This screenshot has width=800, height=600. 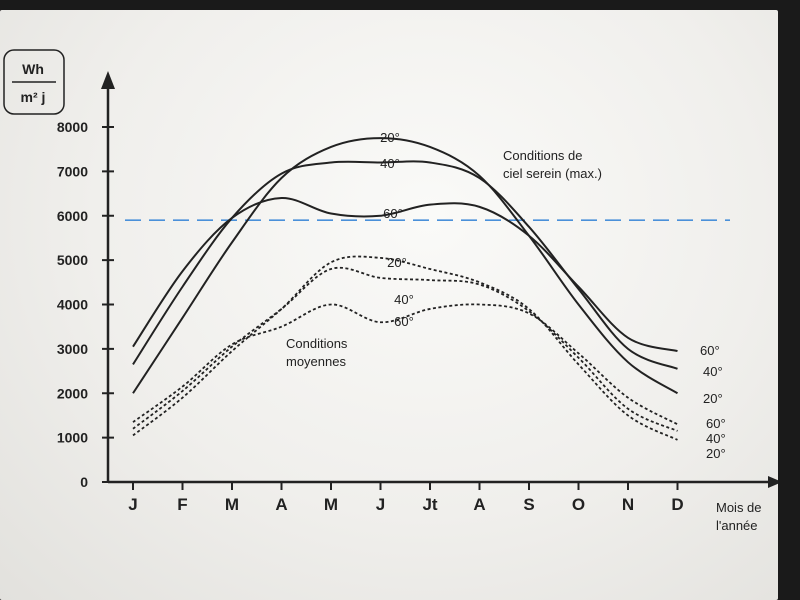 What do you see at coordinates (552, 173) in the screenshot?
I see `annotation-serein-line2: ciel serein (max.)` at bounding box center [552, 173].